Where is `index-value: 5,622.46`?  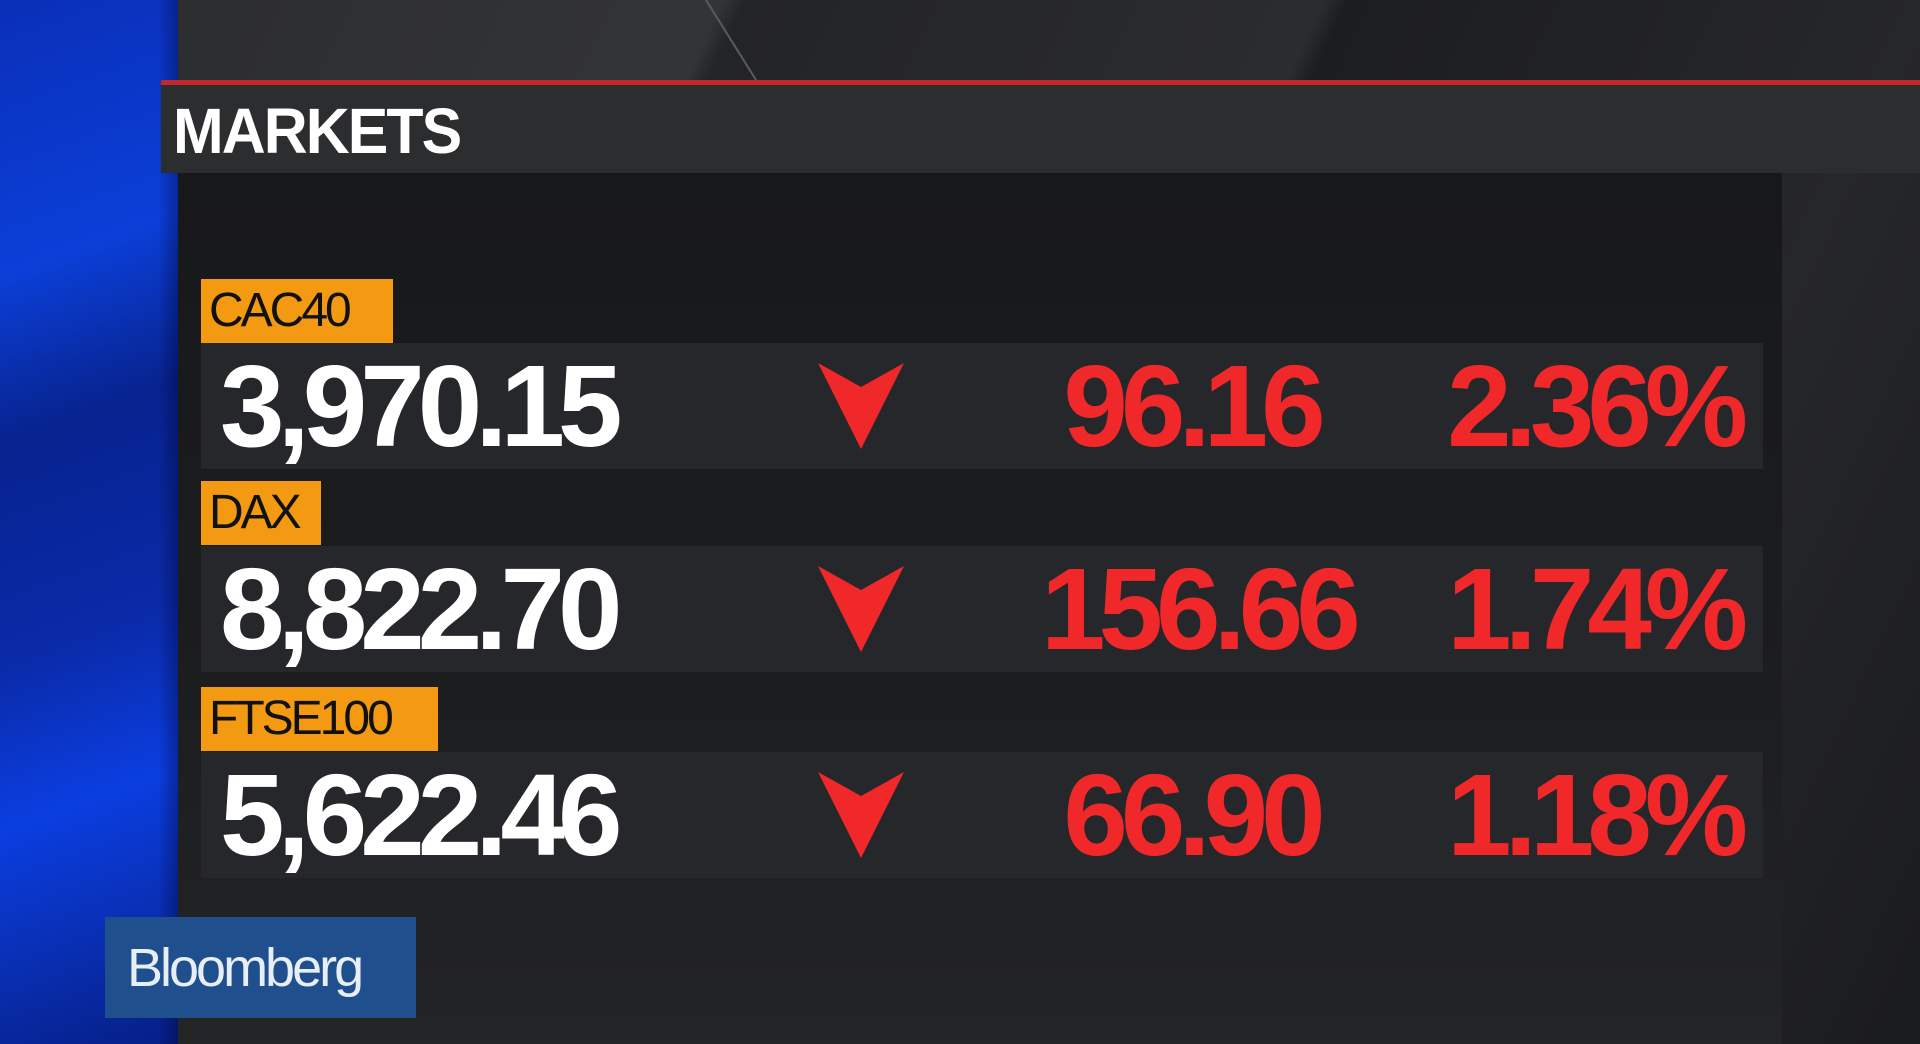 index-value: 5,622.46 is located at coordinates (421, 815).